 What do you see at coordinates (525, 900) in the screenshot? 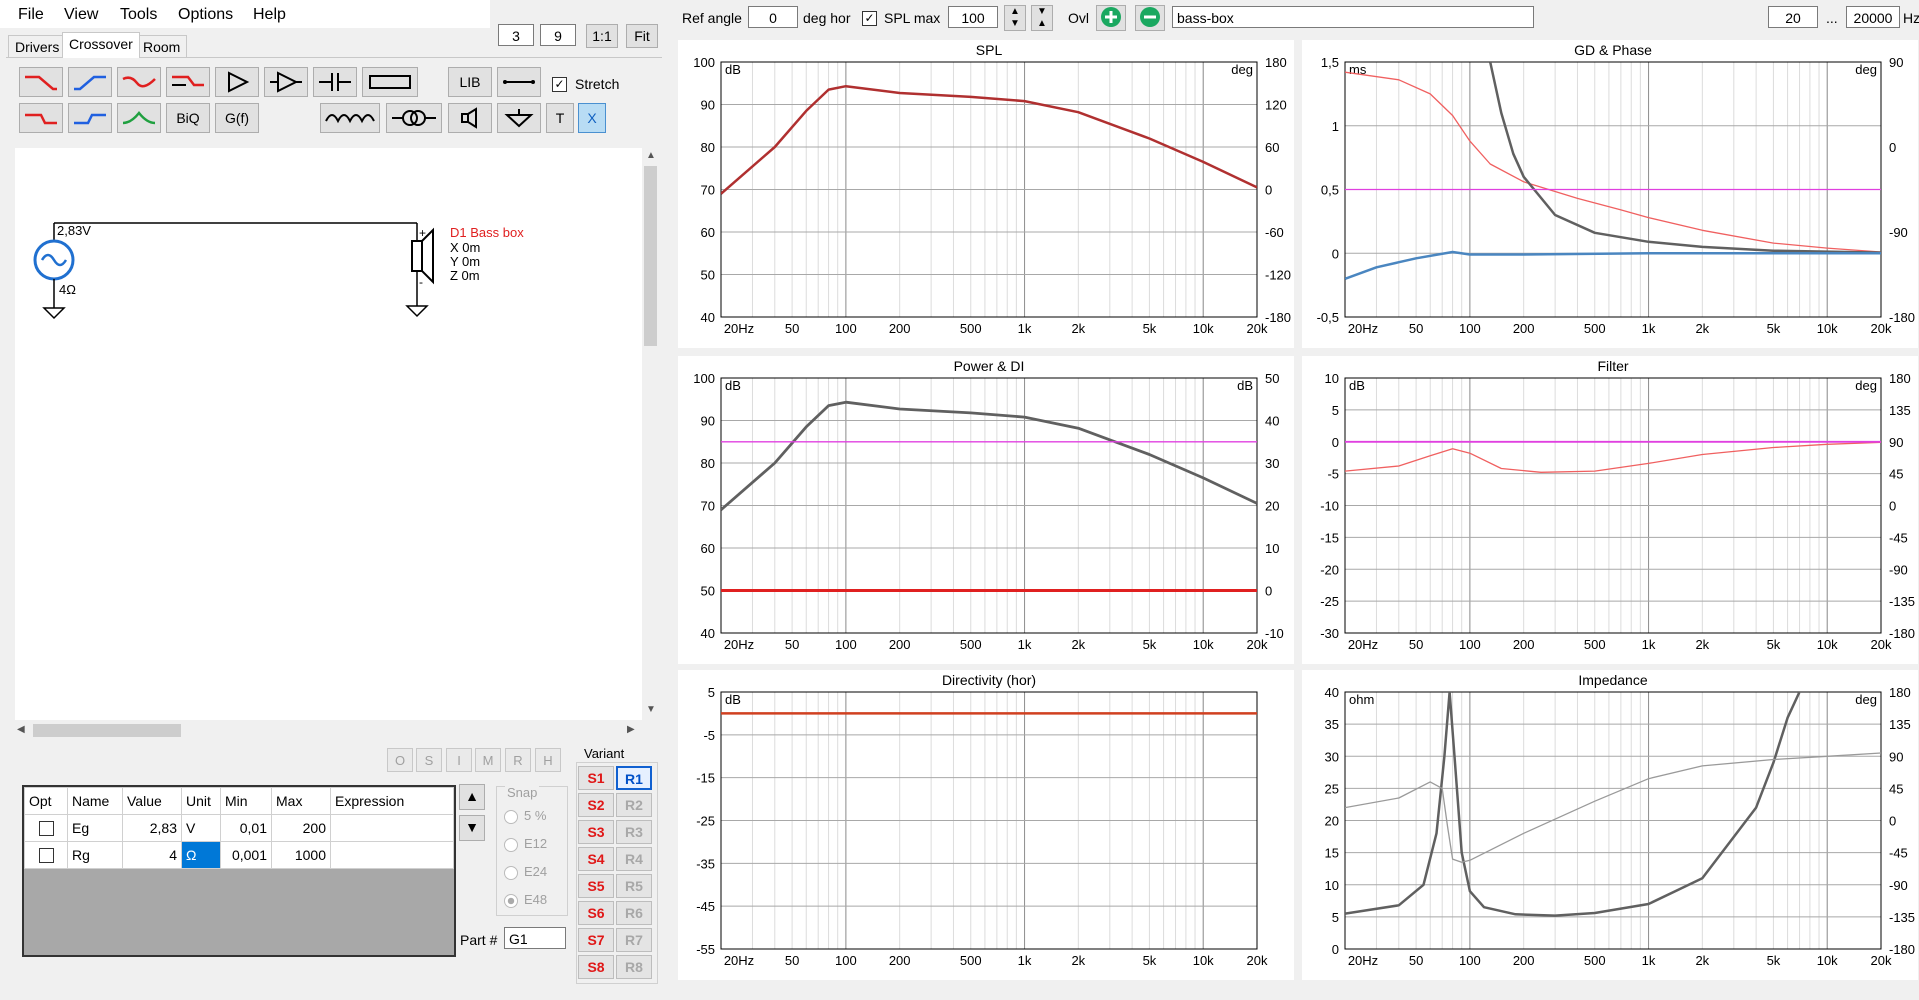
I see `snap-e48: E48` at bounding box center [525, 900].